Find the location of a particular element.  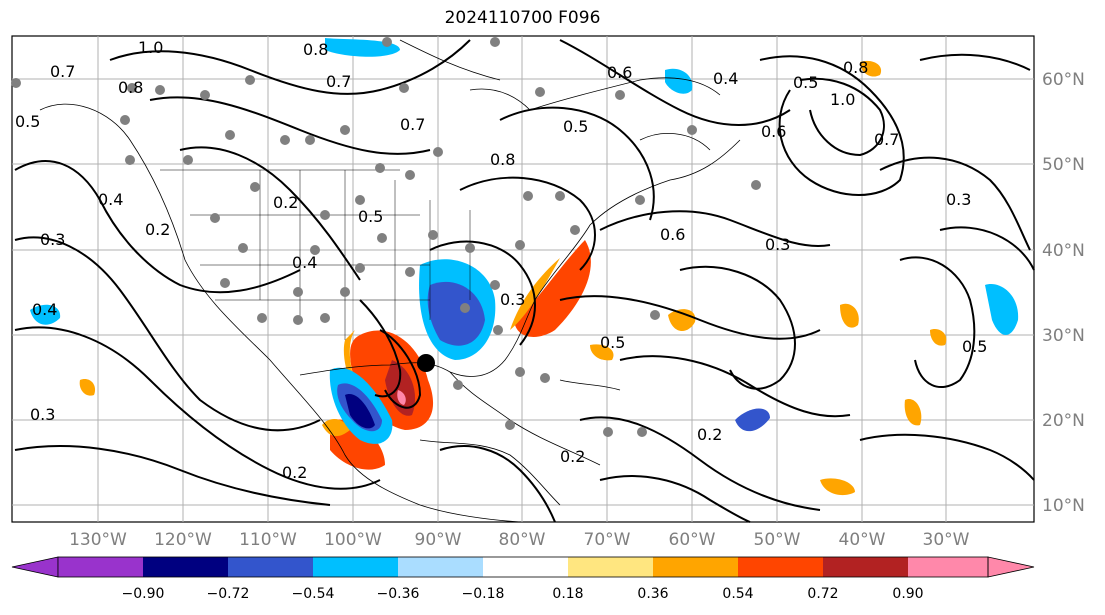

negative-anomaly-pacific is located at coordinates (45, 314).